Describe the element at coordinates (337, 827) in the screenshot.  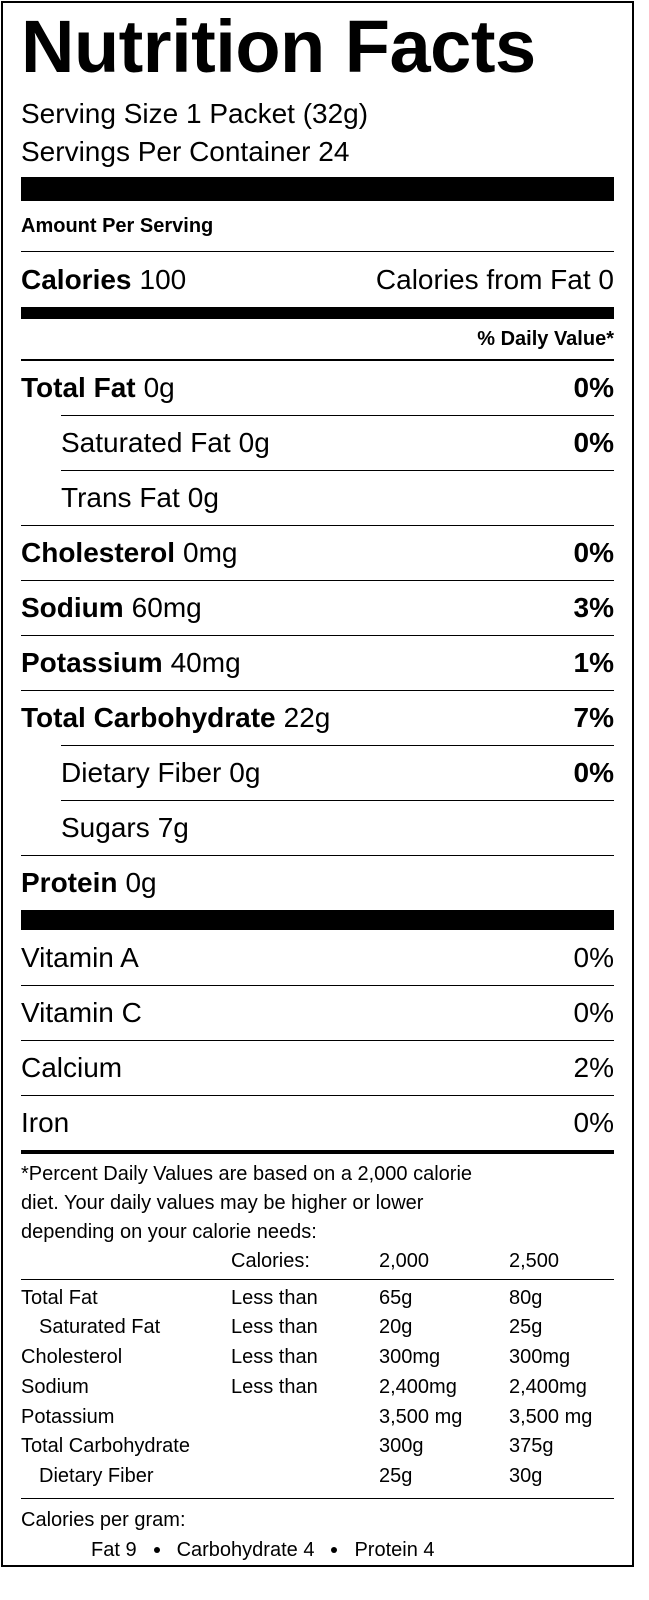
I see `nutrient-row: Sugars 7g` at that location.